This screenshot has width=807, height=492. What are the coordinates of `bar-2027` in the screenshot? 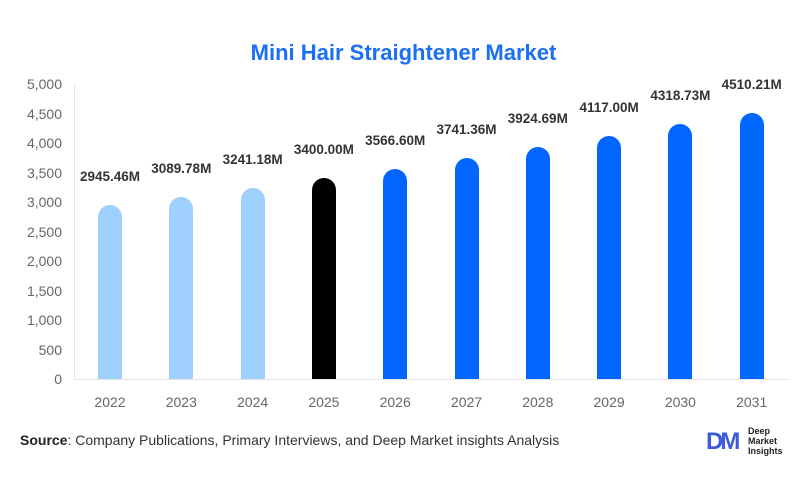 It's located at (466, 268).